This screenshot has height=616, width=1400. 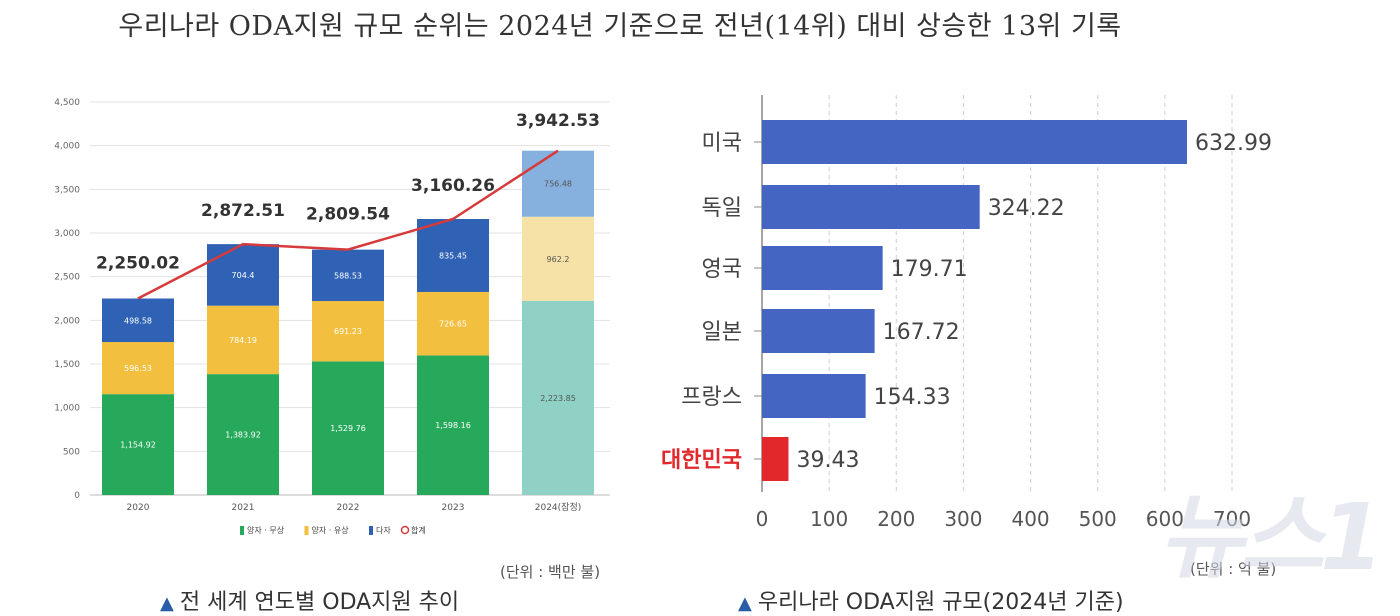 What do you see at coordinates (67, 147) in the screenshot?
I see `y-tick-label: 4,000` at bounding box center [67, 147].